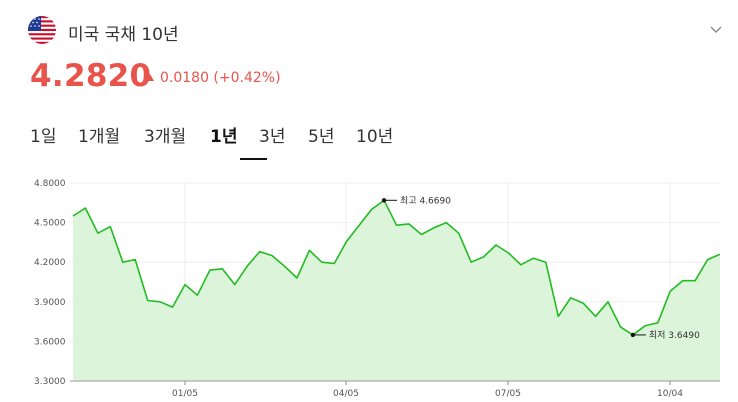 This screenshot has width=738, height=402. What do you see at coordinates (165, 137) in the screenshot?
I see `tab-3m: 3개월` at bounding box center [165, 137].